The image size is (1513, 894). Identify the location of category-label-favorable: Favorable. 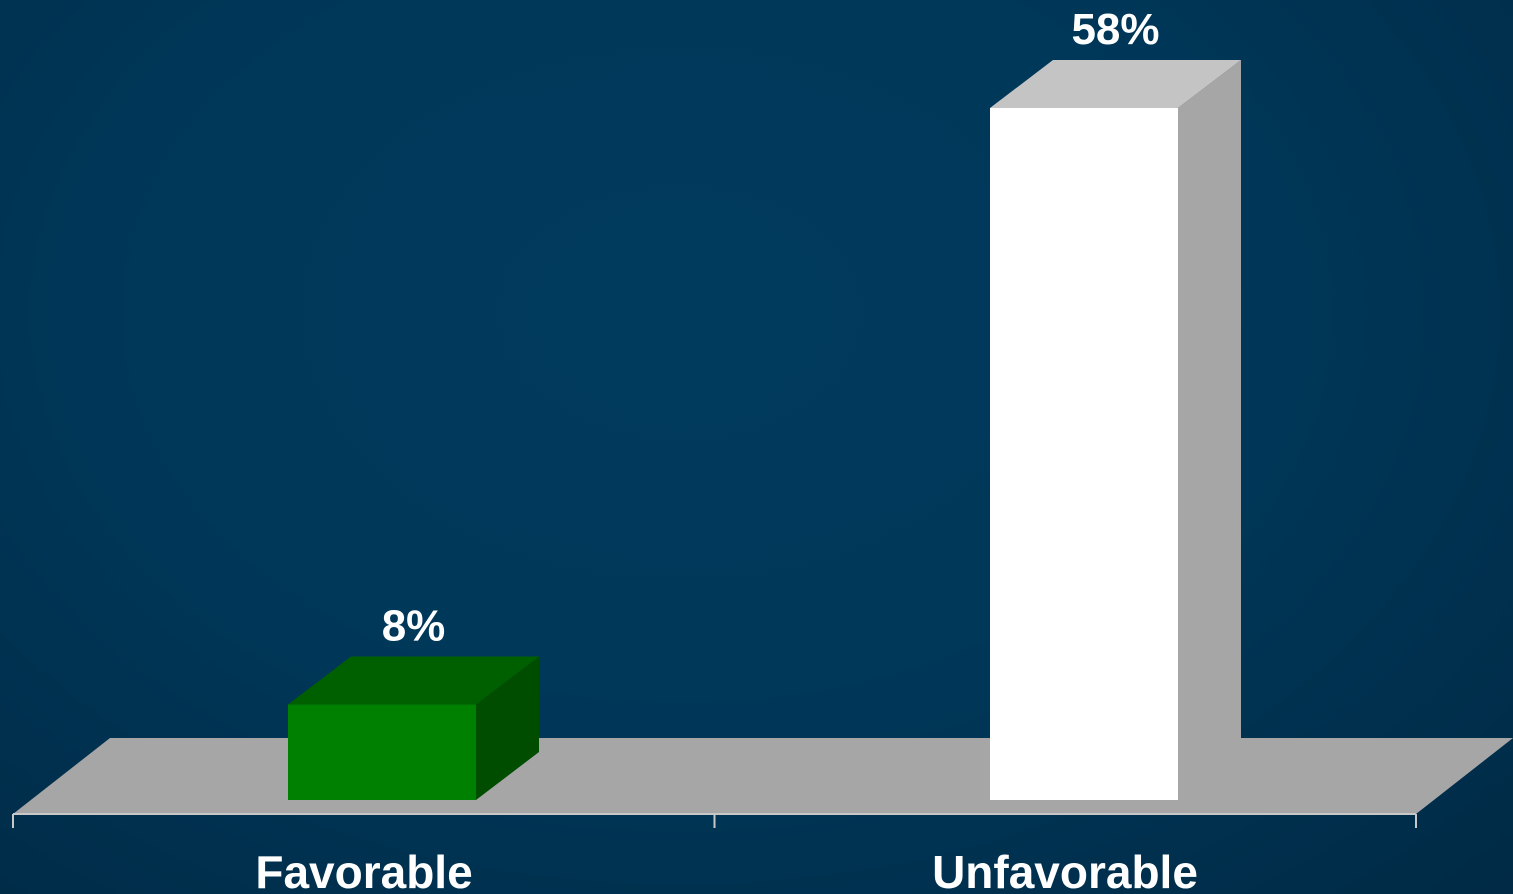
(363, 870).